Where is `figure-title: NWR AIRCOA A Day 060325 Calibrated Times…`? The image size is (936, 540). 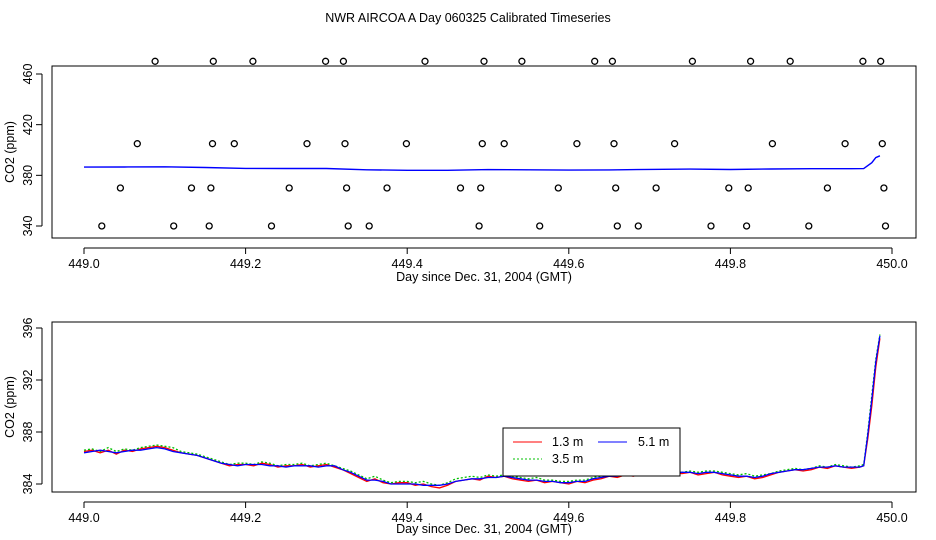 figure-title: NWR AIRCOA A Day 060325 Calibrated Times… is located at coordinates (468, 18).